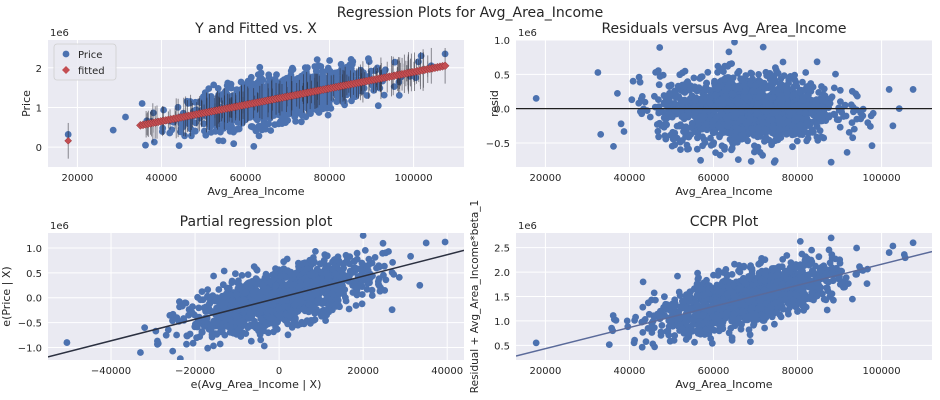 The width and height of the screenshot is (940, 400). What do you see at coordinates (413, 178) in the screenshot?
I see `x-tick-label: 100000` at bounding box center [413, 178].